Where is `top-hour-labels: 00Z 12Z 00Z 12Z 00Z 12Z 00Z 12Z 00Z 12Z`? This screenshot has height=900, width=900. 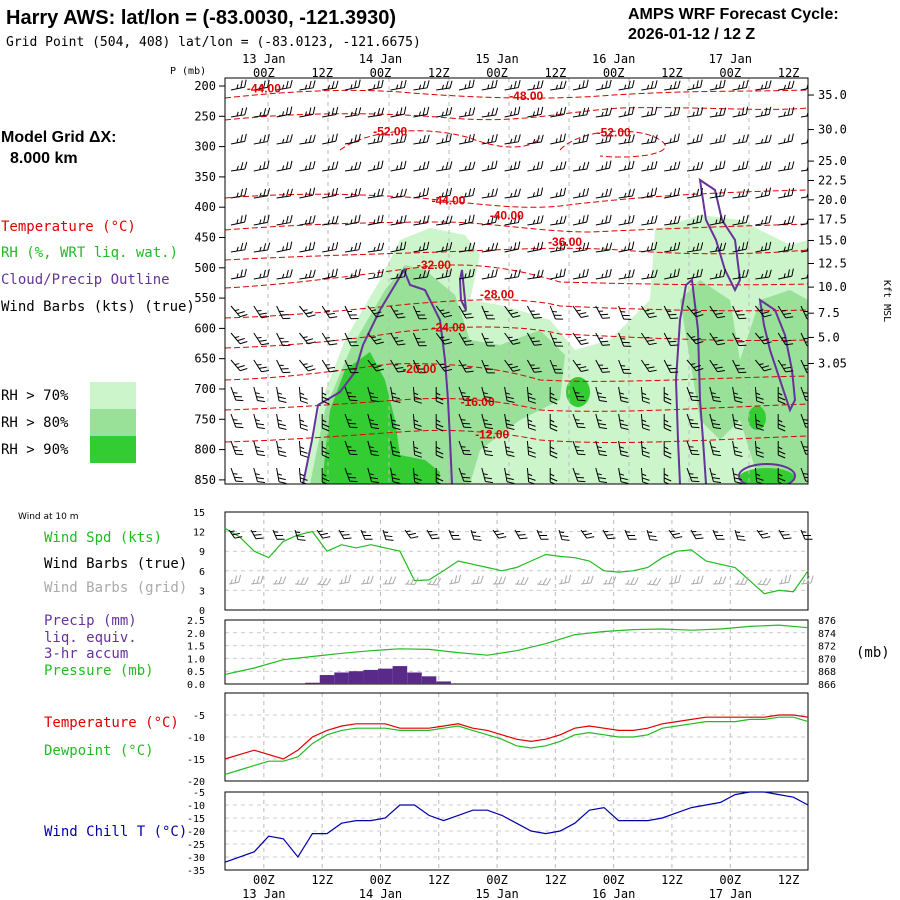
top-hour-labels: 00Z 12Z 00Z 12Z 00Z 12Z 00Z 12Z 00Z 12Z is located at coordinates (526, 73).